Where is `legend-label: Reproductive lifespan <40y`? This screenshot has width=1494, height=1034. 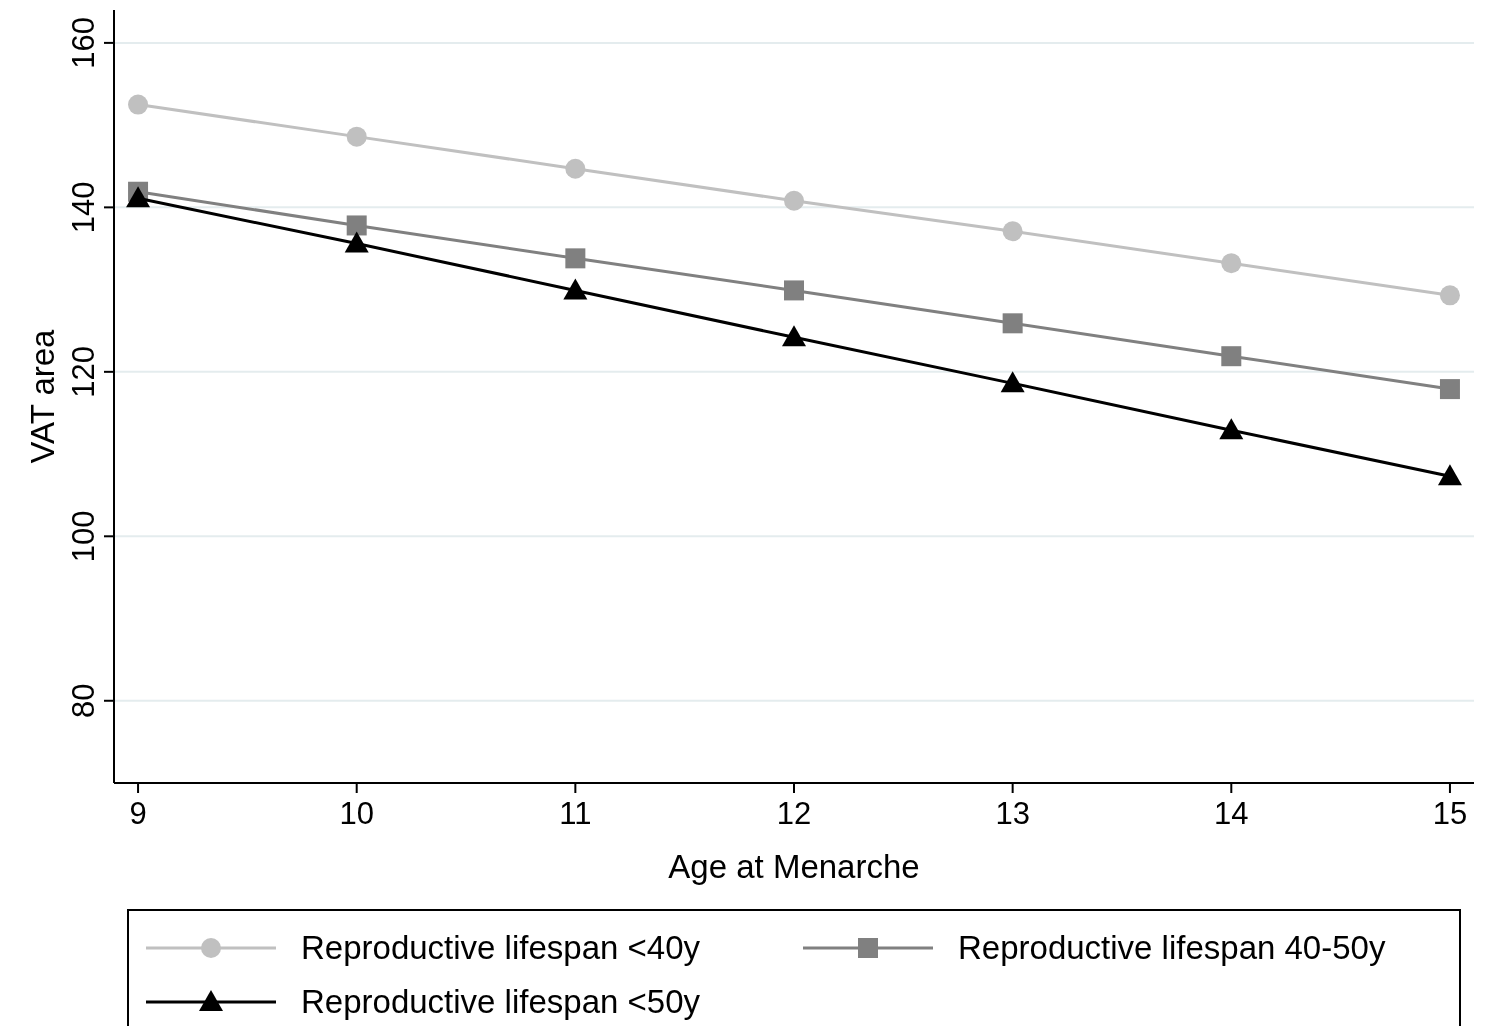 legend-label: Reproductive lifespan <40y is located at coordinates (501, 947).